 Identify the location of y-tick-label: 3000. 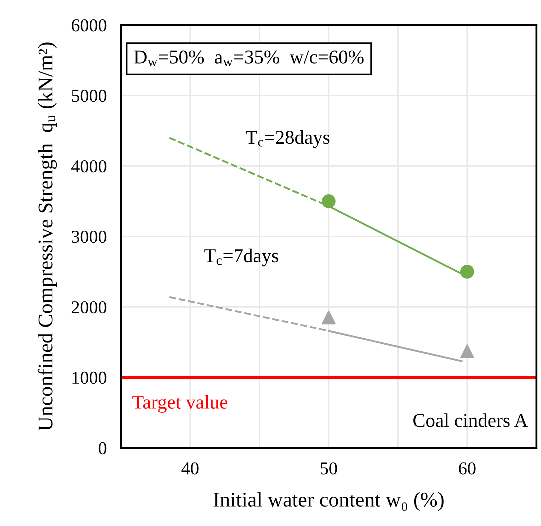
(89, 237).